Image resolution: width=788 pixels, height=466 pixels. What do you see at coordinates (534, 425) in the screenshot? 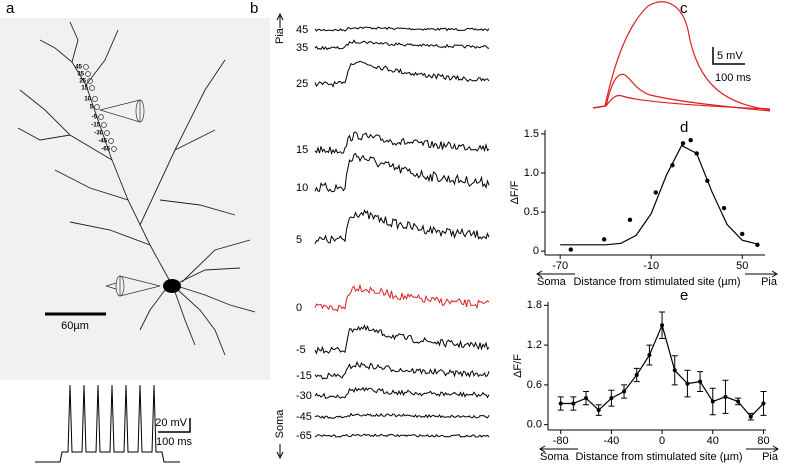
I see `y-tick-label: 0.0` at bounding box center [534, 425].